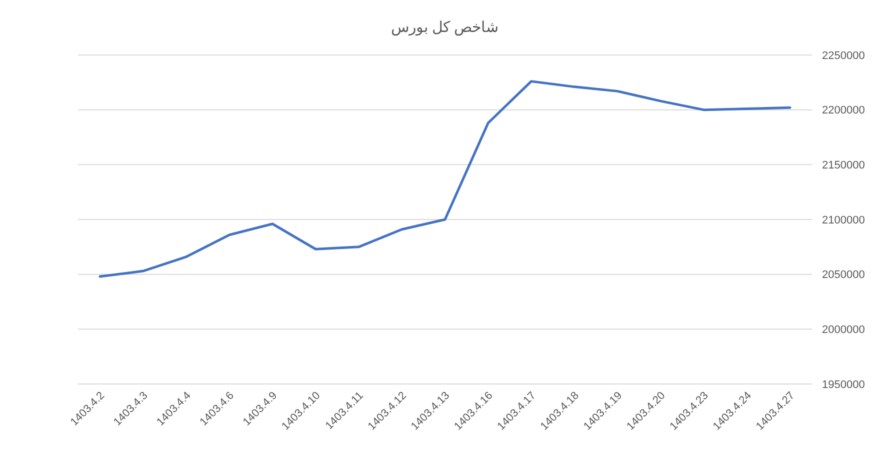 The height and width of the screenshot is (452, 890). What do you see at coordinates (843, 384) in the screenshot?
I see `y-tick-label: 1950000` at bounding box center [843, 384].